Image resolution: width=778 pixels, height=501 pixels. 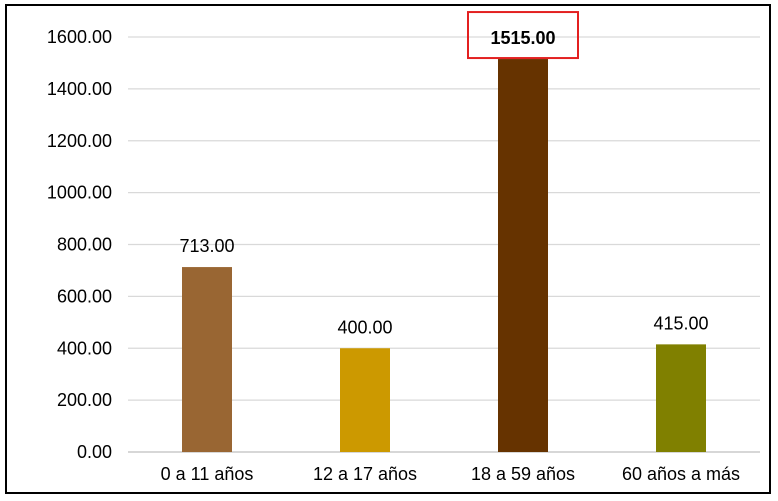 What do you see at coordinates (84, 296) in the screenshot?
I see `y-tick-label: 600.00` at bounding box center [84, 296].